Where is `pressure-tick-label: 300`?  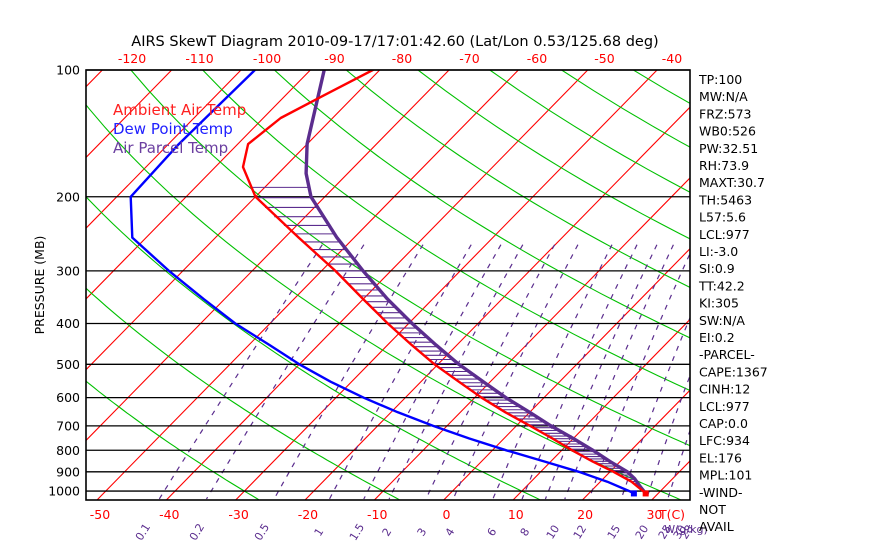 pressure-tick-label: 300 is located at coordinates (68, 270).